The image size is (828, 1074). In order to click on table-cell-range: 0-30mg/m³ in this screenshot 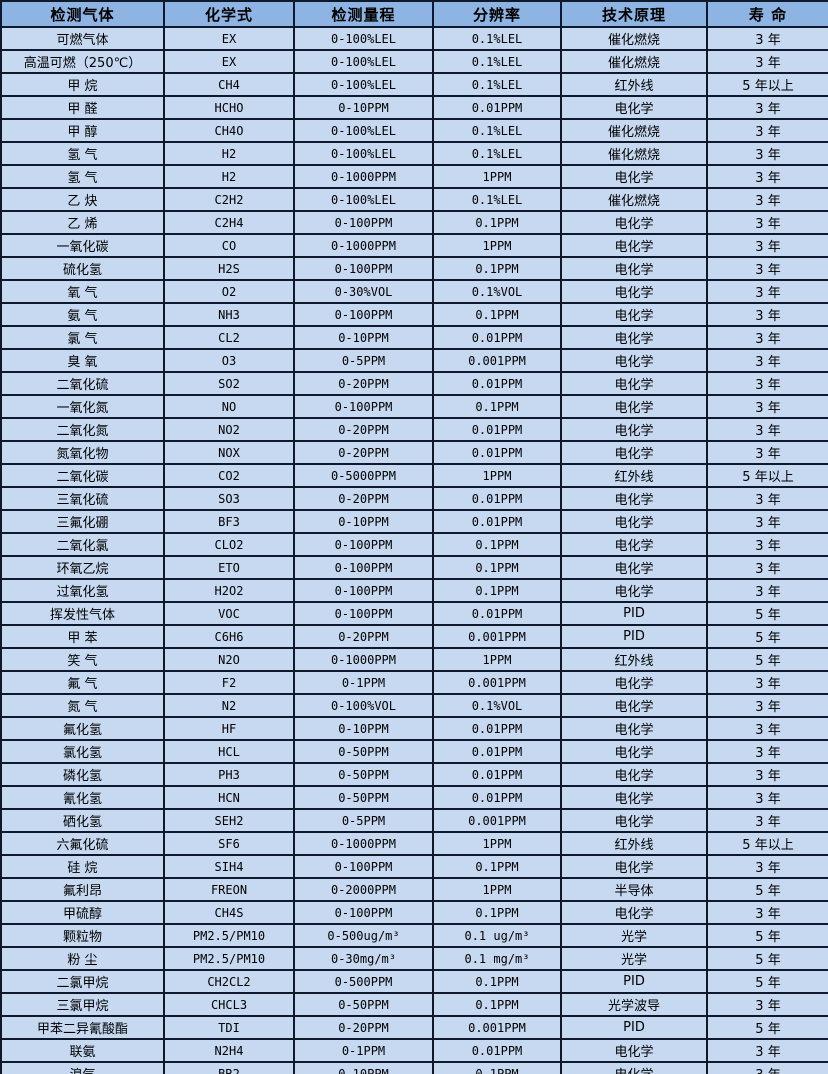, I will do `click(363, 958)`.